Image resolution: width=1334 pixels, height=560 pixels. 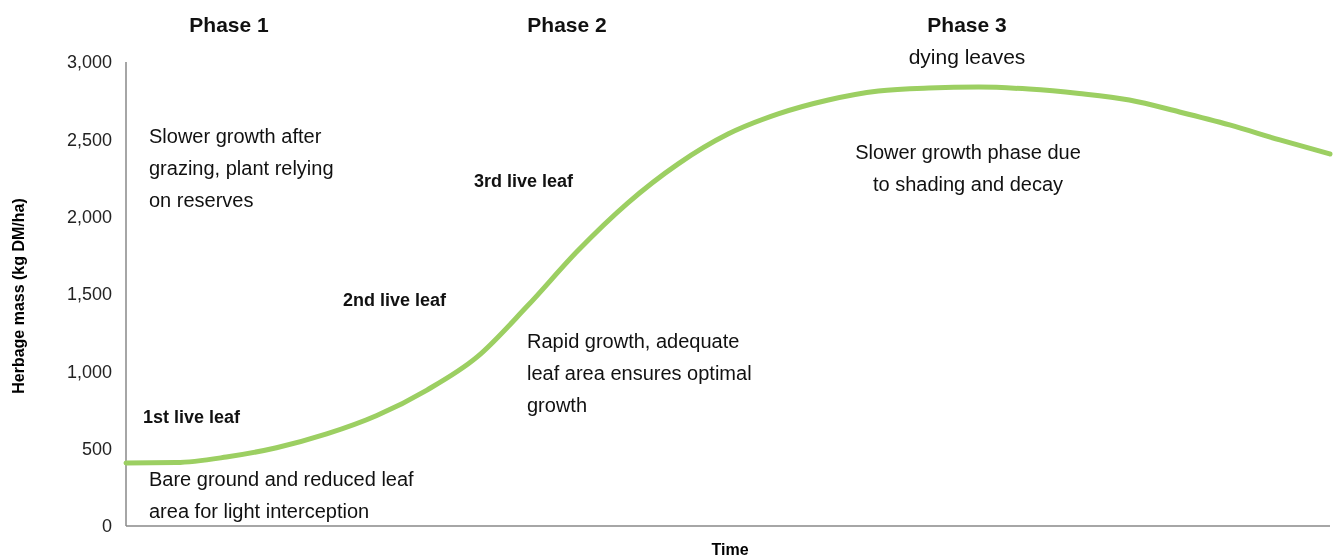 What do you see at coordinates (967, 24) in the screenshot?
I see `text: Phase 3` at bounding box center [967, 24].